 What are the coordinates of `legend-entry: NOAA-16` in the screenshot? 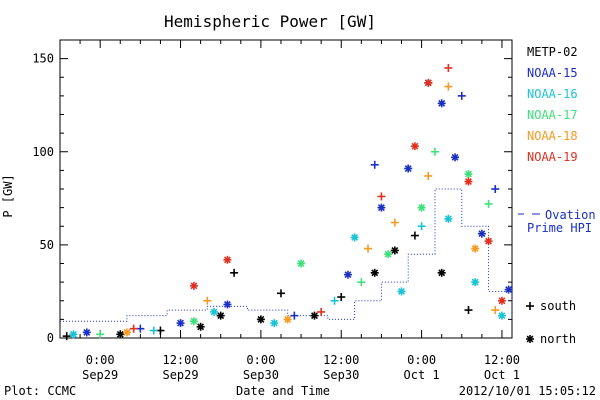 It's located at (552, 94).